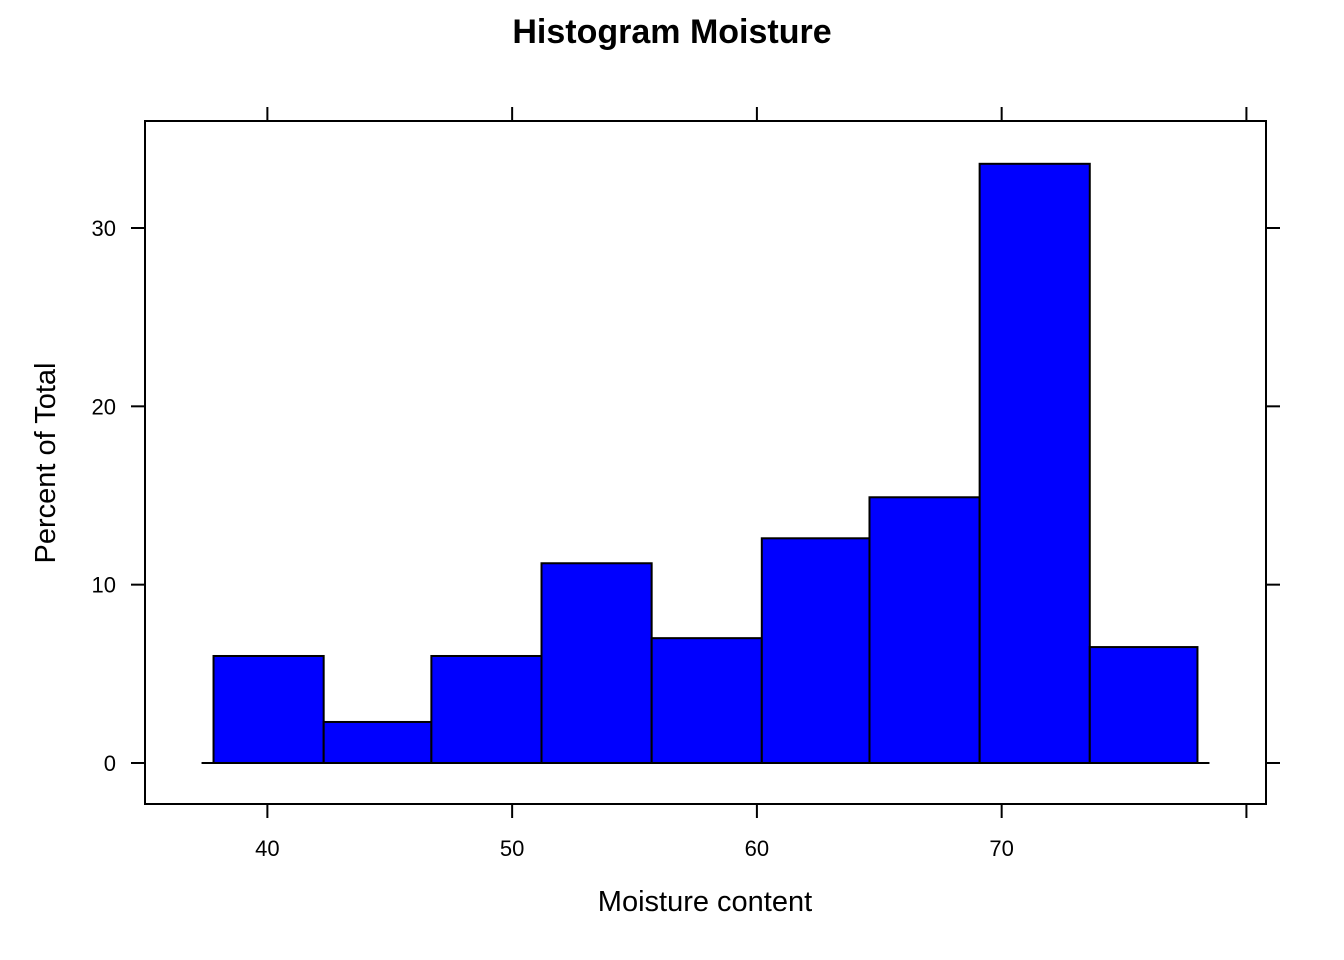 The height and width of the screenshot is (960, 1344). What do you see at coordinates (267, 848) in the screenshot?
I see `x-tick-label: 40` at bounding box center [267, 848].